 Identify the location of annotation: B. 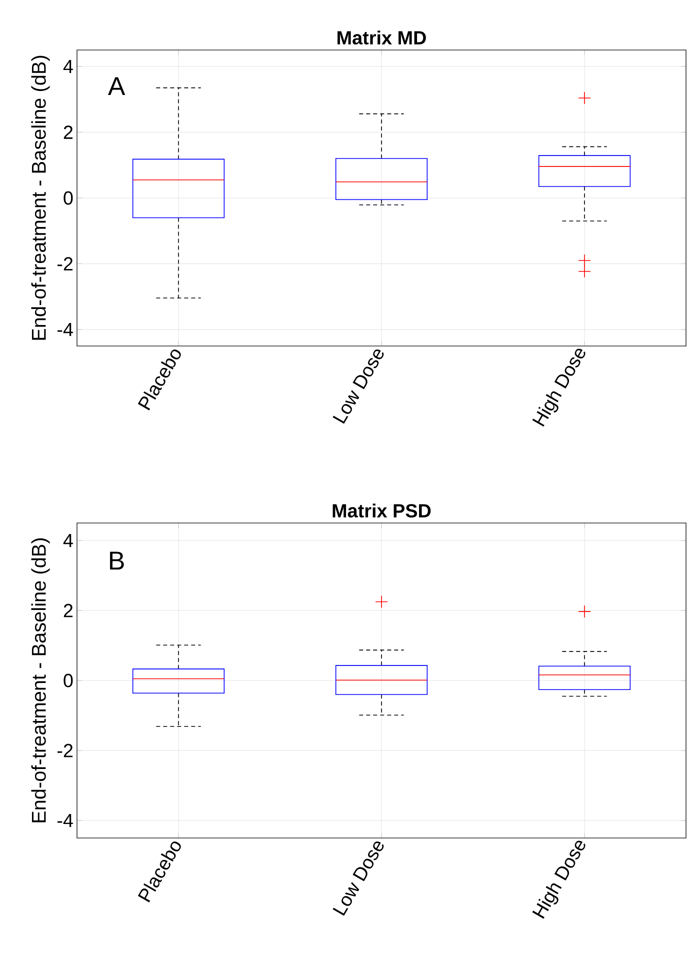
(117, 561).